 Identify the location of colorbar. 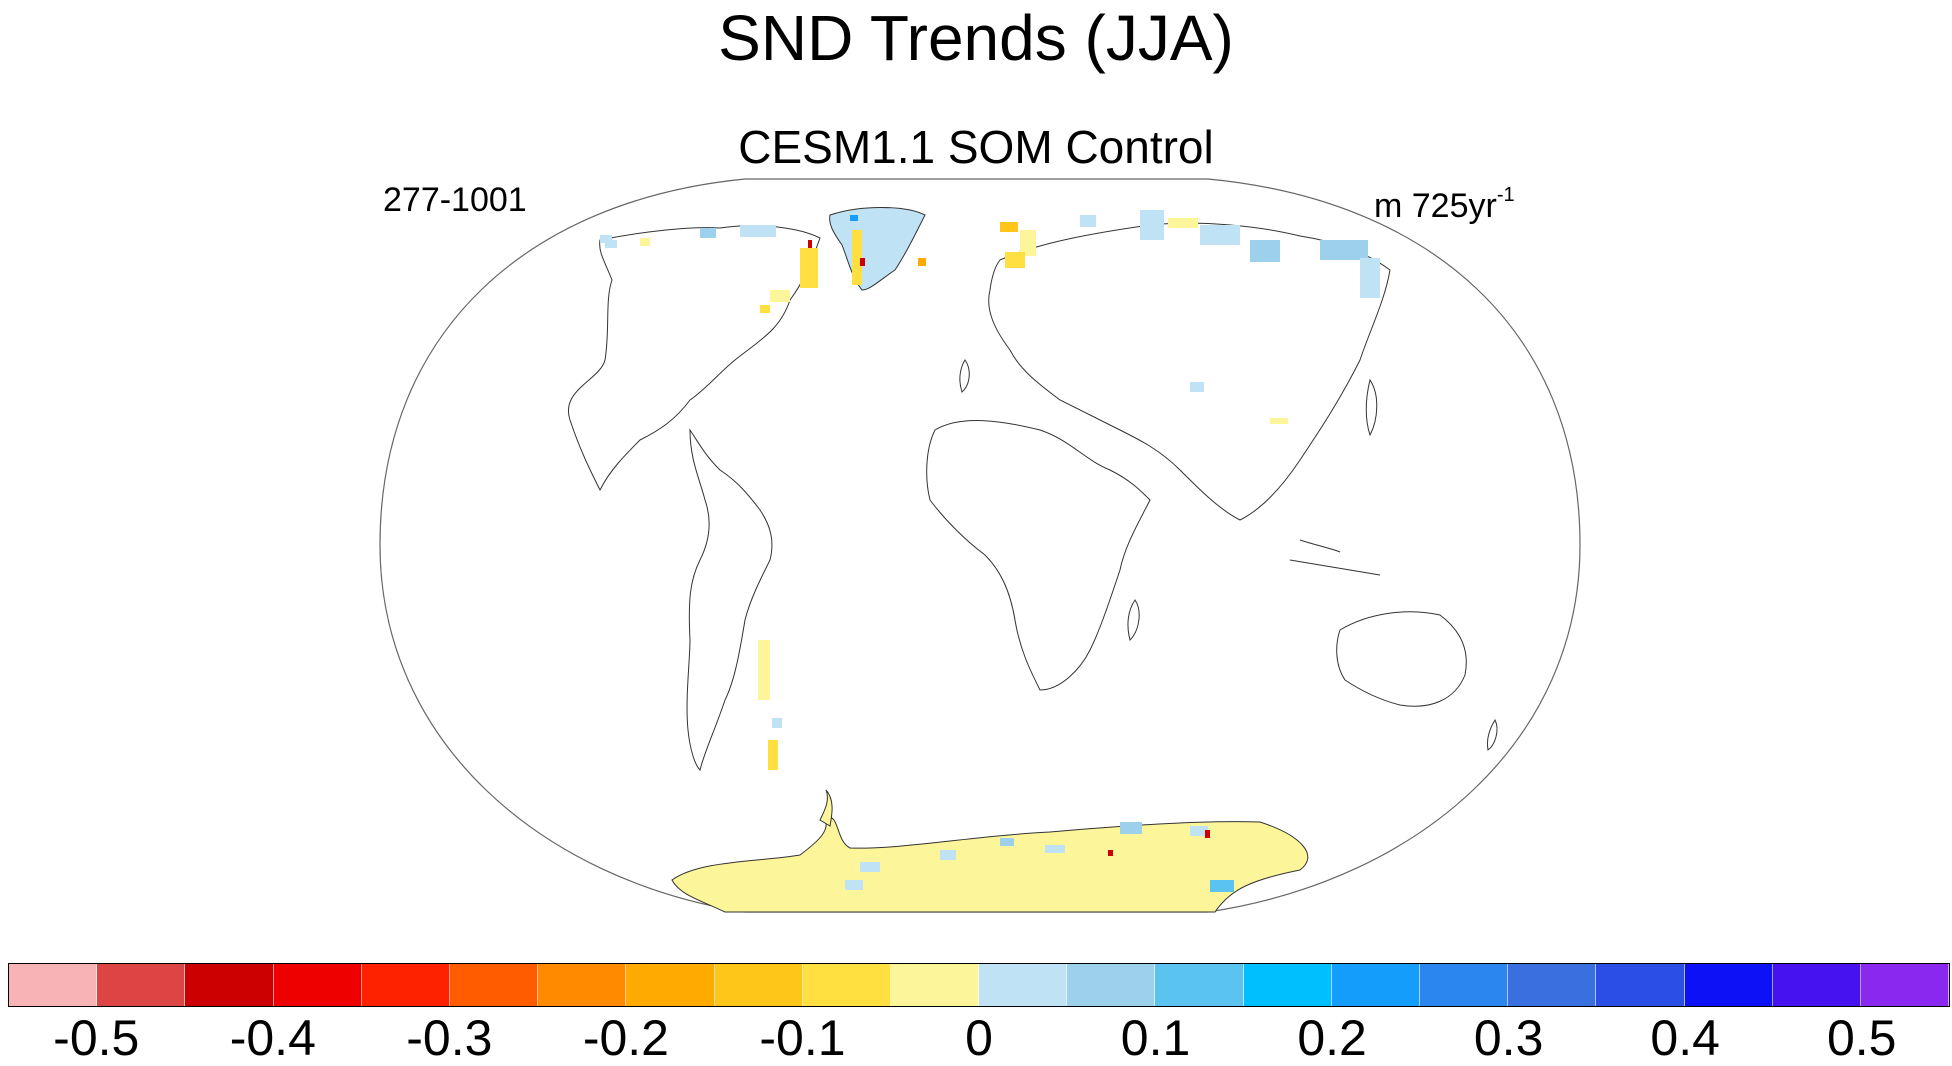
(979, 985).